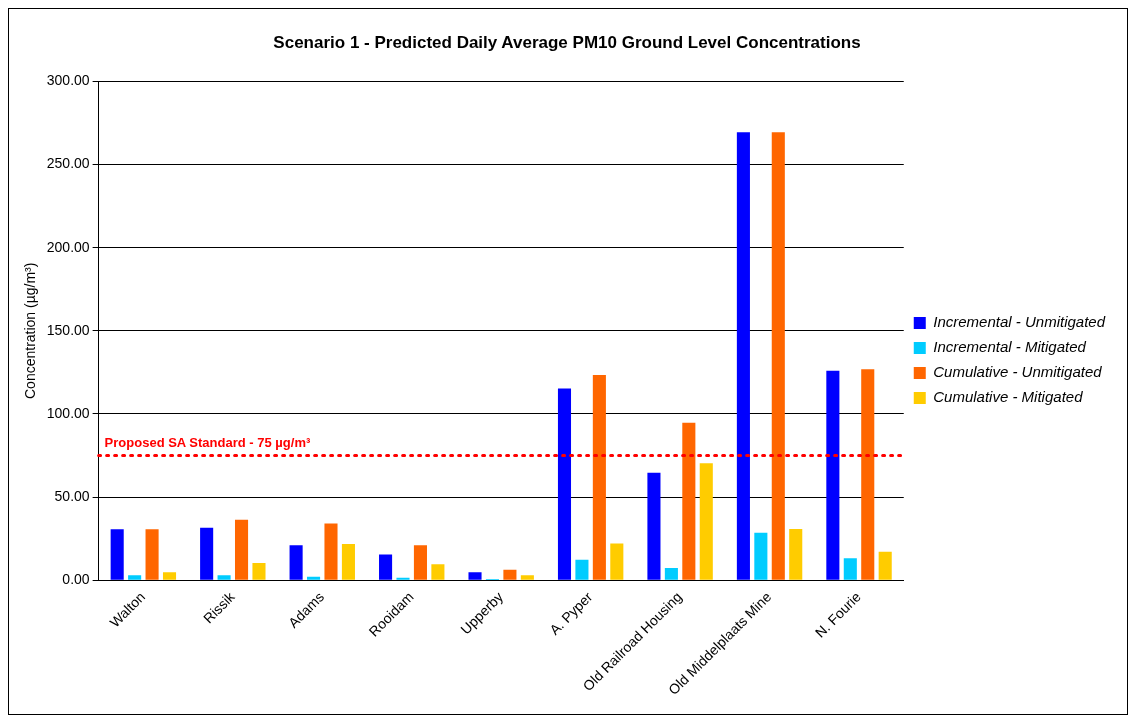 The width and height of the screenshot is (1138, 725). Describe the element at coordinates (207, 442) in the screenshot. I see `ref-line-label: Proposed SA Standard - 75 µg/m³` at that location.